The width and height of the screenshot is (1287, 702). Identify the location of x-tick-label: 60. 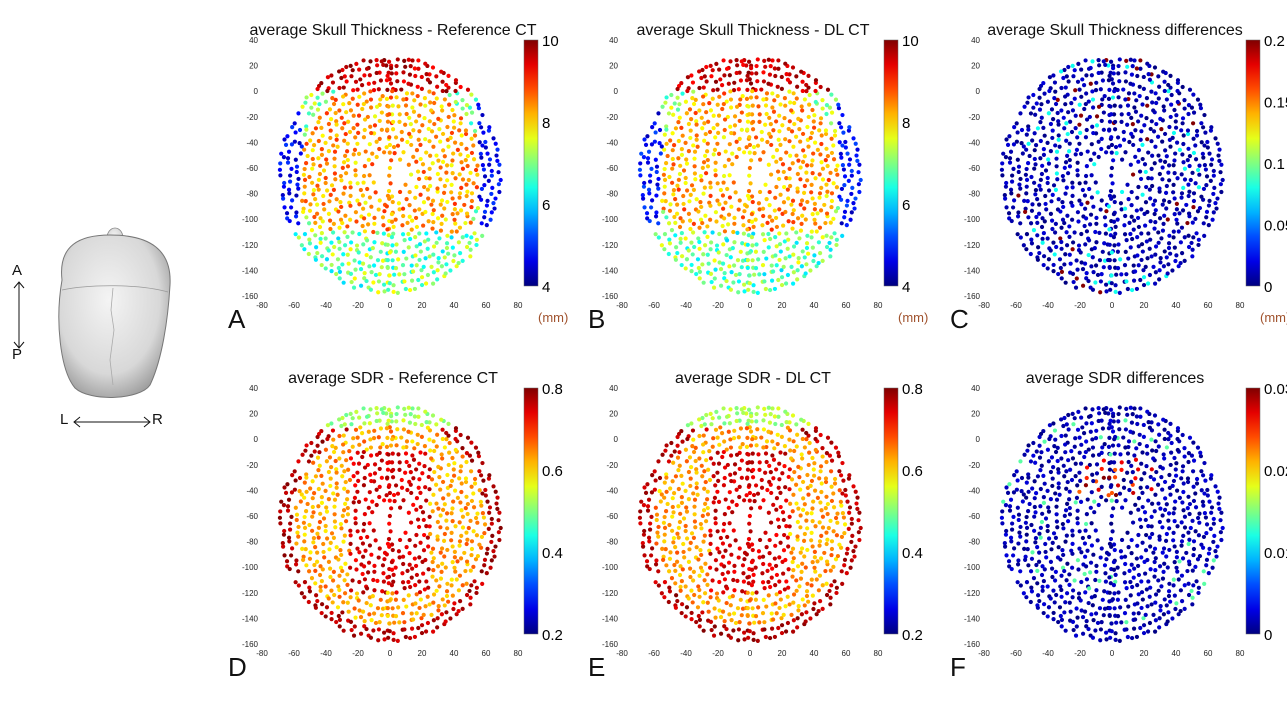
(486, 653).